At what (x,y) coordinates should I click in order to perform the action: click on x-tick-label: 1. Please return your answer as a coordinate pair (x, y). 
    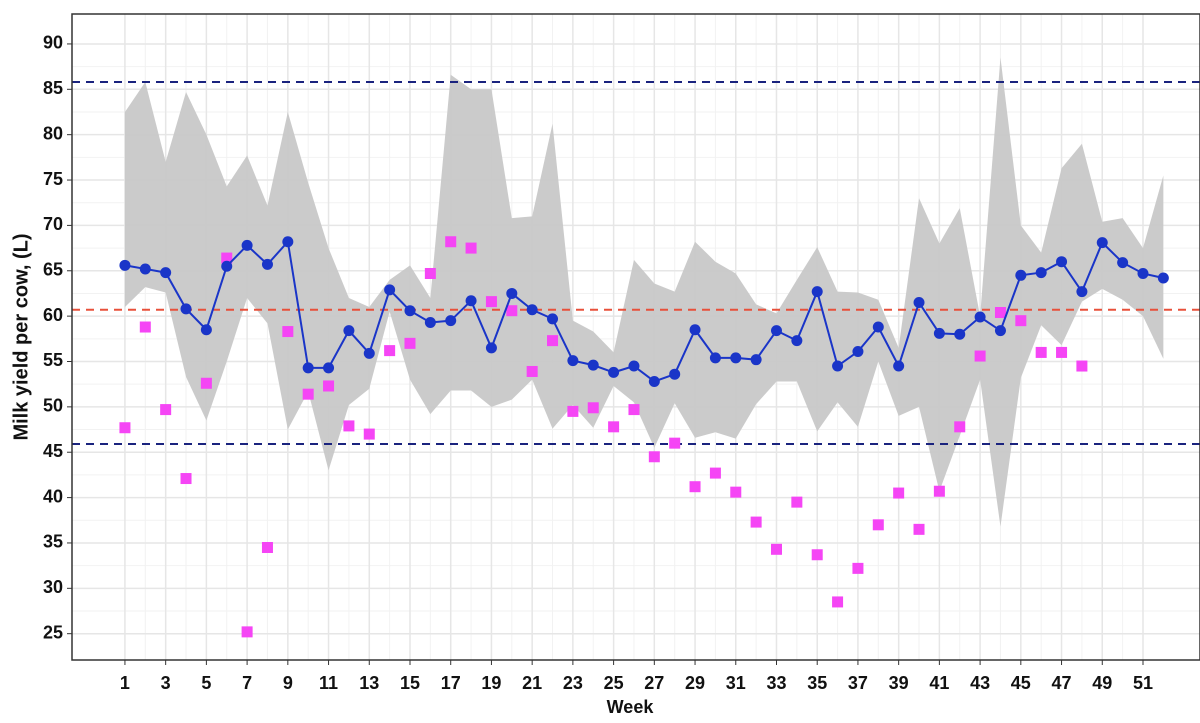
    Looking at the image, I should click on (125, 683).